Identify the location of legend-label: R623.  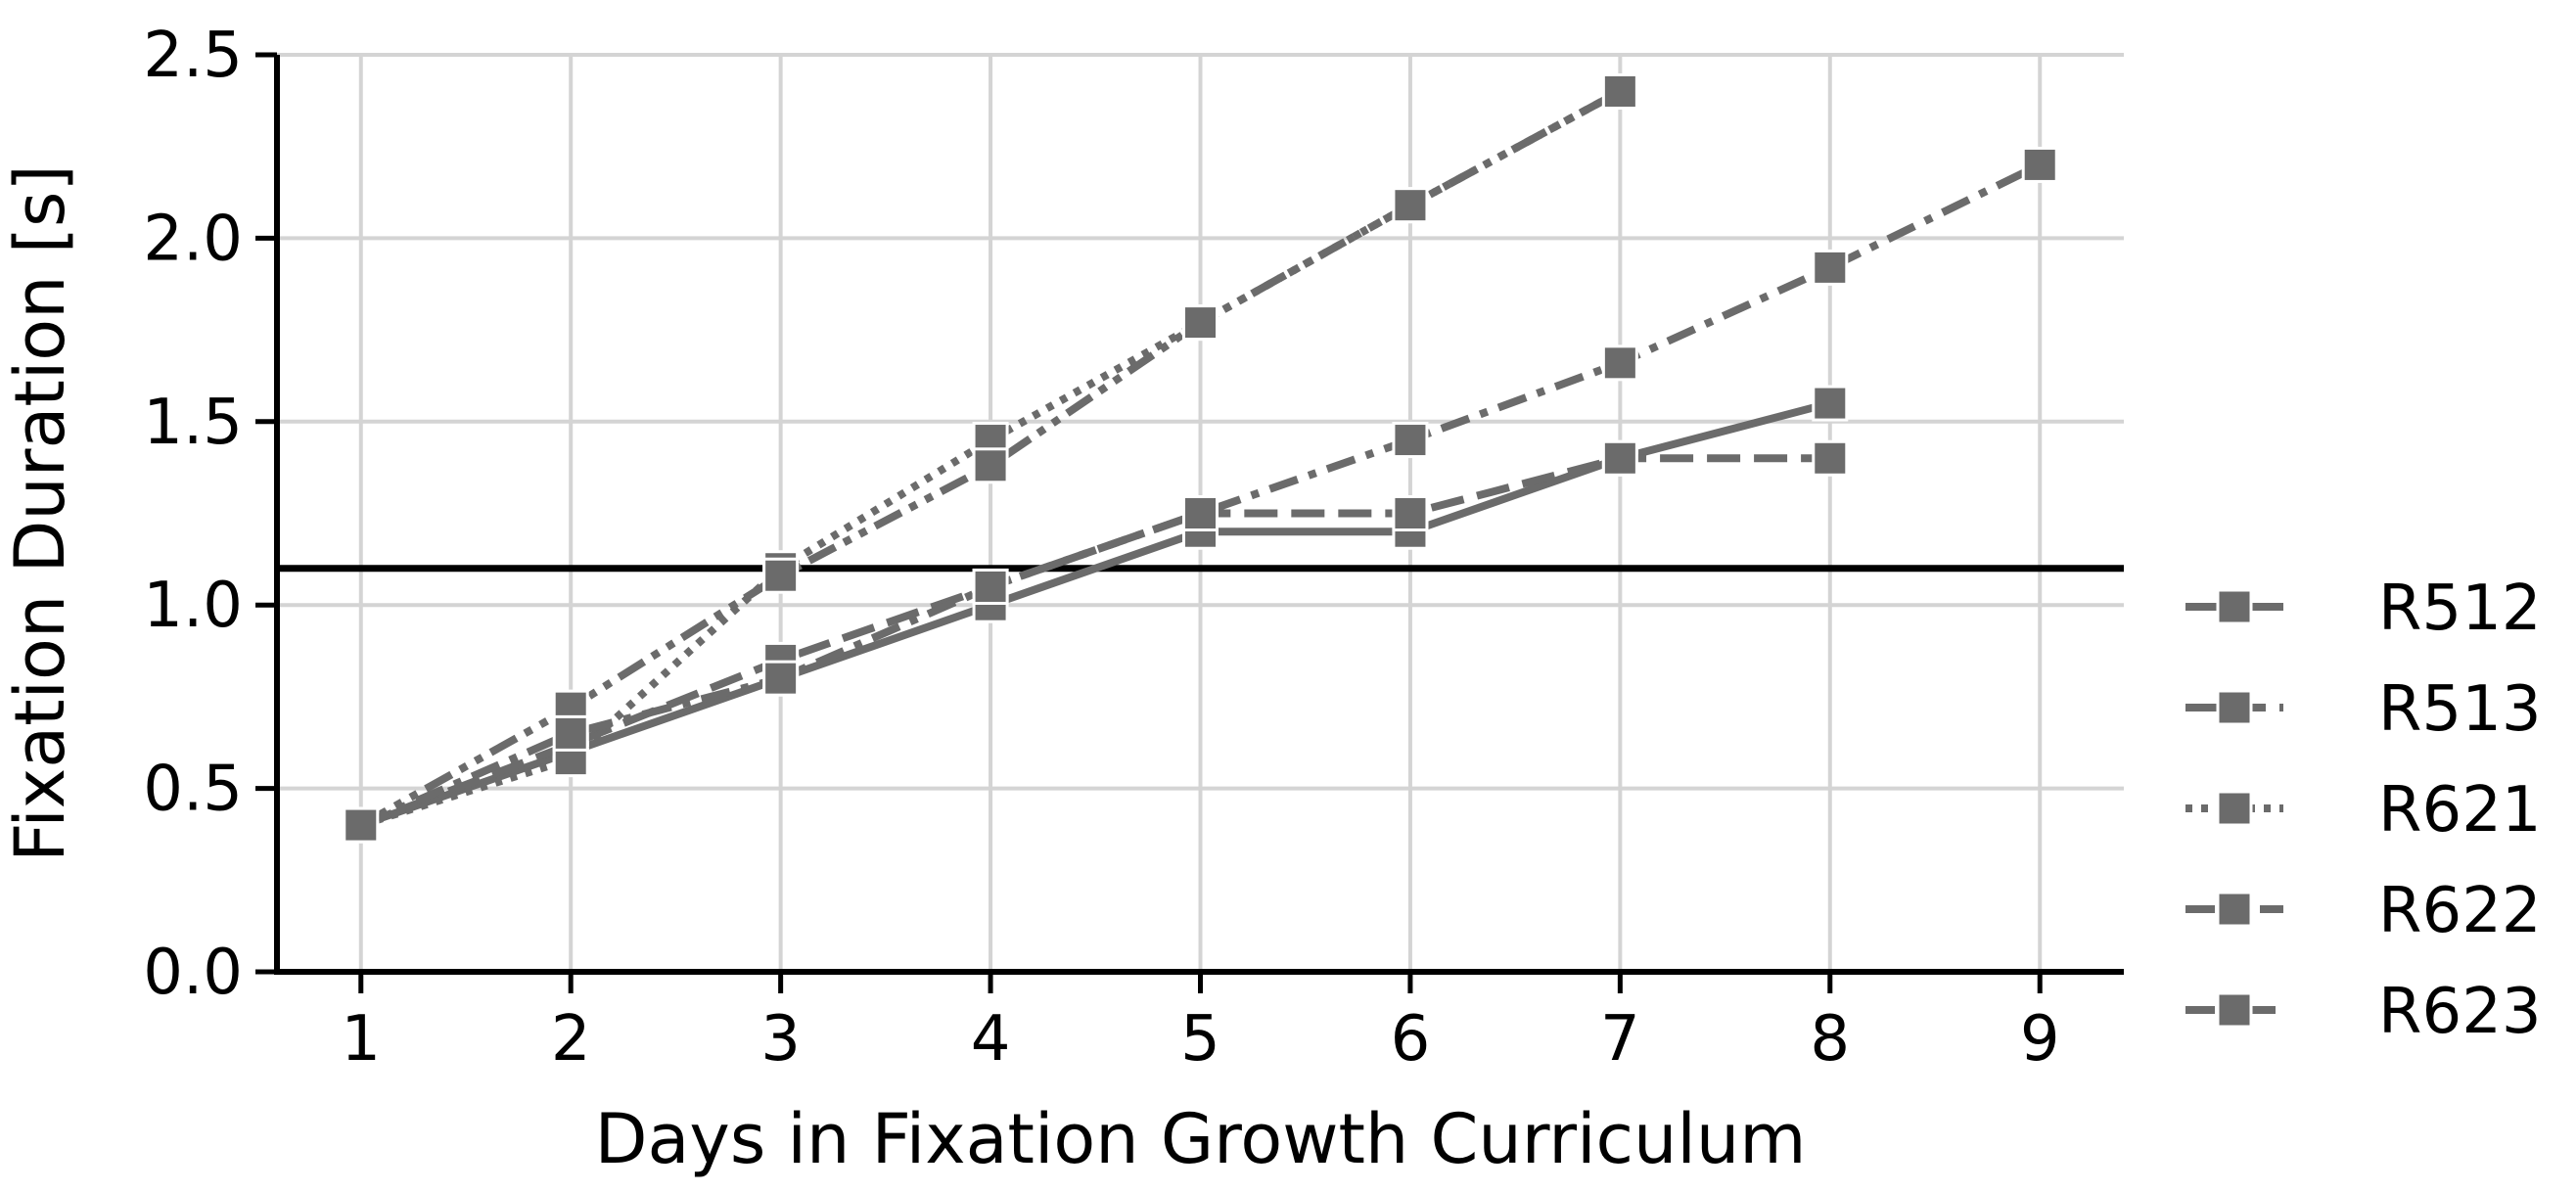
(2460, 1012).